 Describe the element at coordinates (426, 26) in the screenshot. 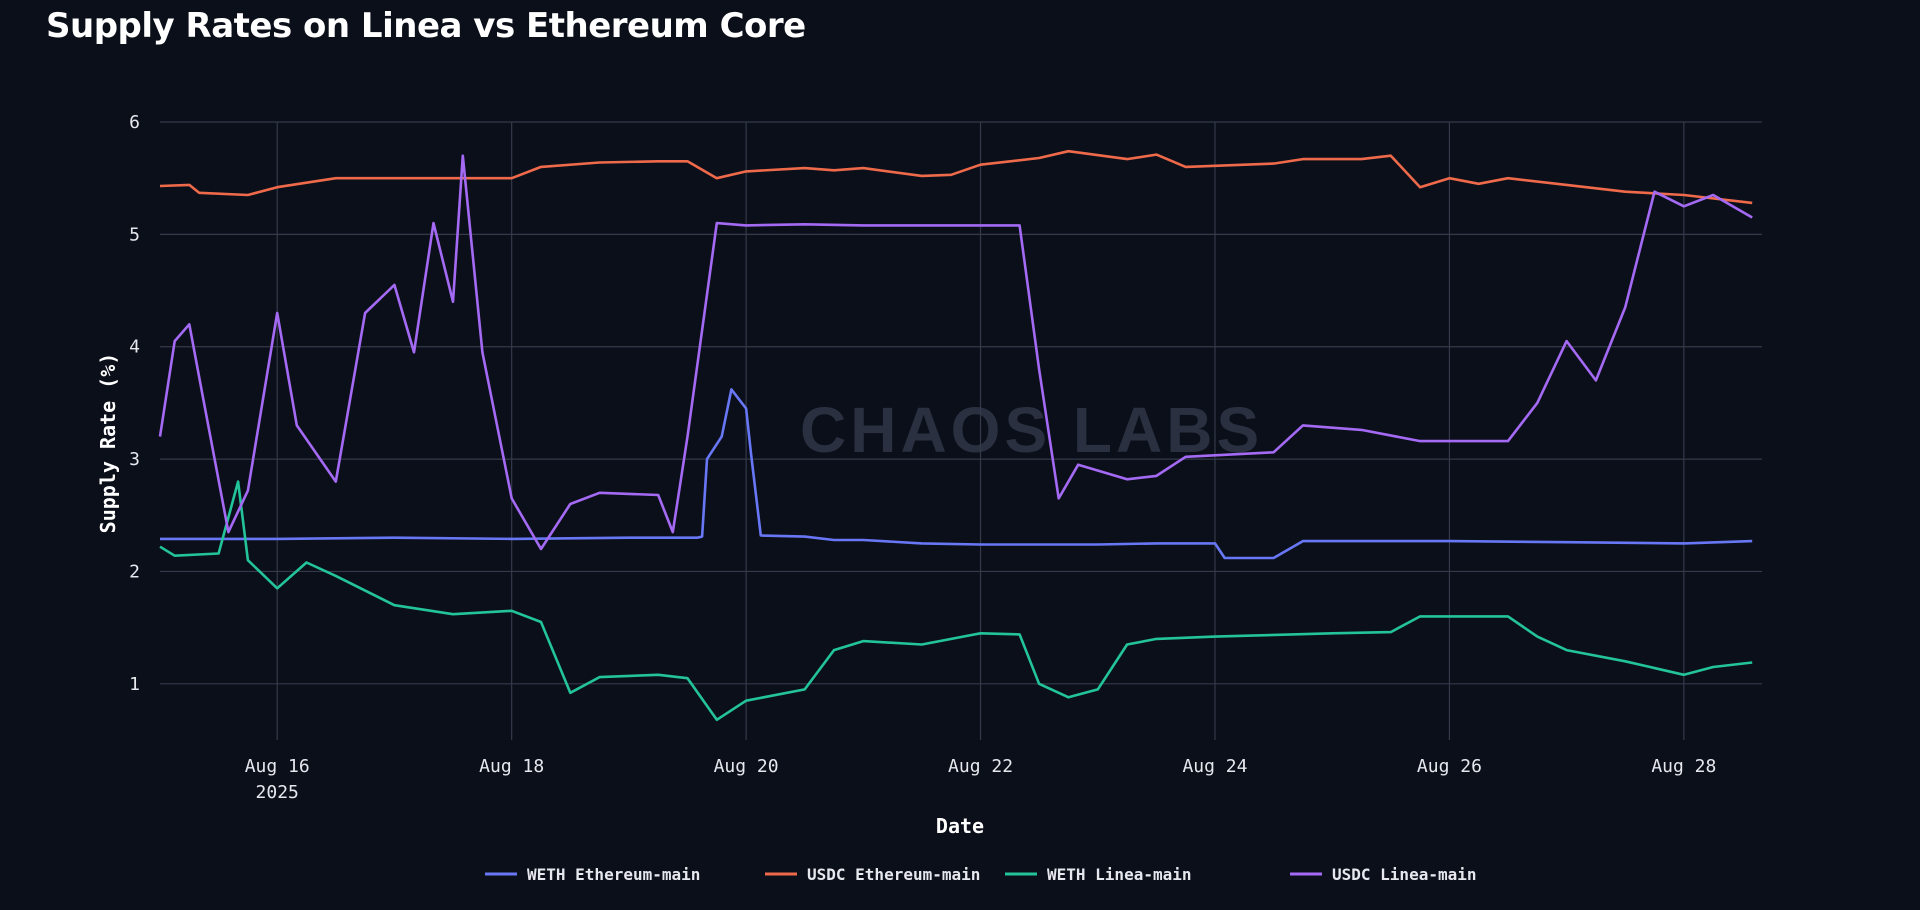

I see `chart-title: Supply Rates on Linea vs Ethereum Core` at that location.